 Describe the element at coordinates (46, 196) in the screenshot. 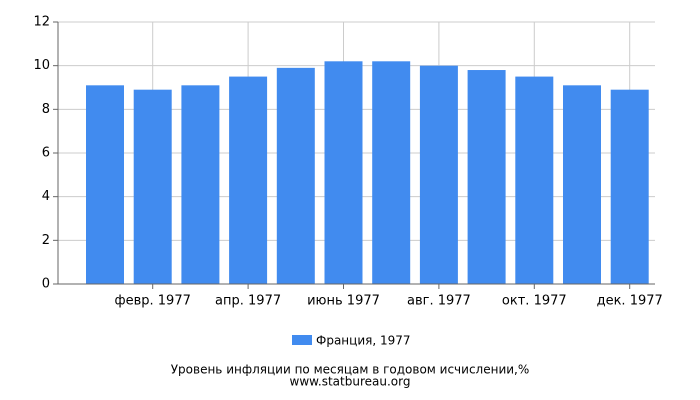

I see `y-tick-label: 4` at that location.